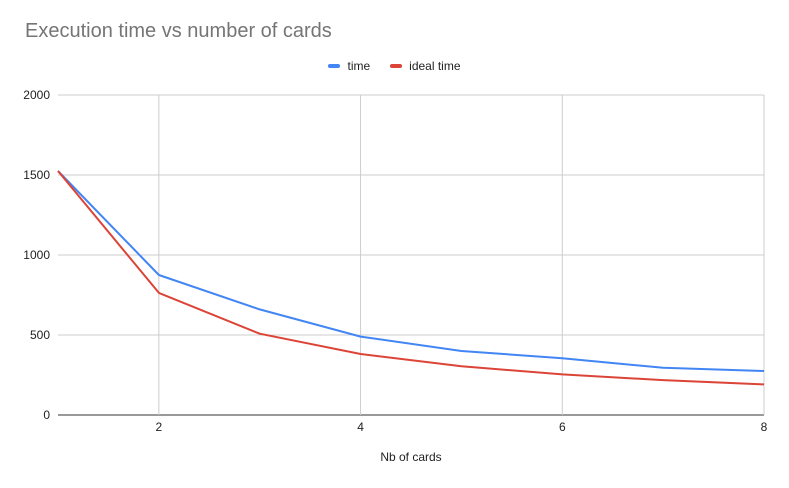 The width and height of the screenshot is (789, 488). What do you see at coordinates (410, 457) in the screenshot?
I see `x-axis-title: Nb of cards` at bounding box center [410, 457].